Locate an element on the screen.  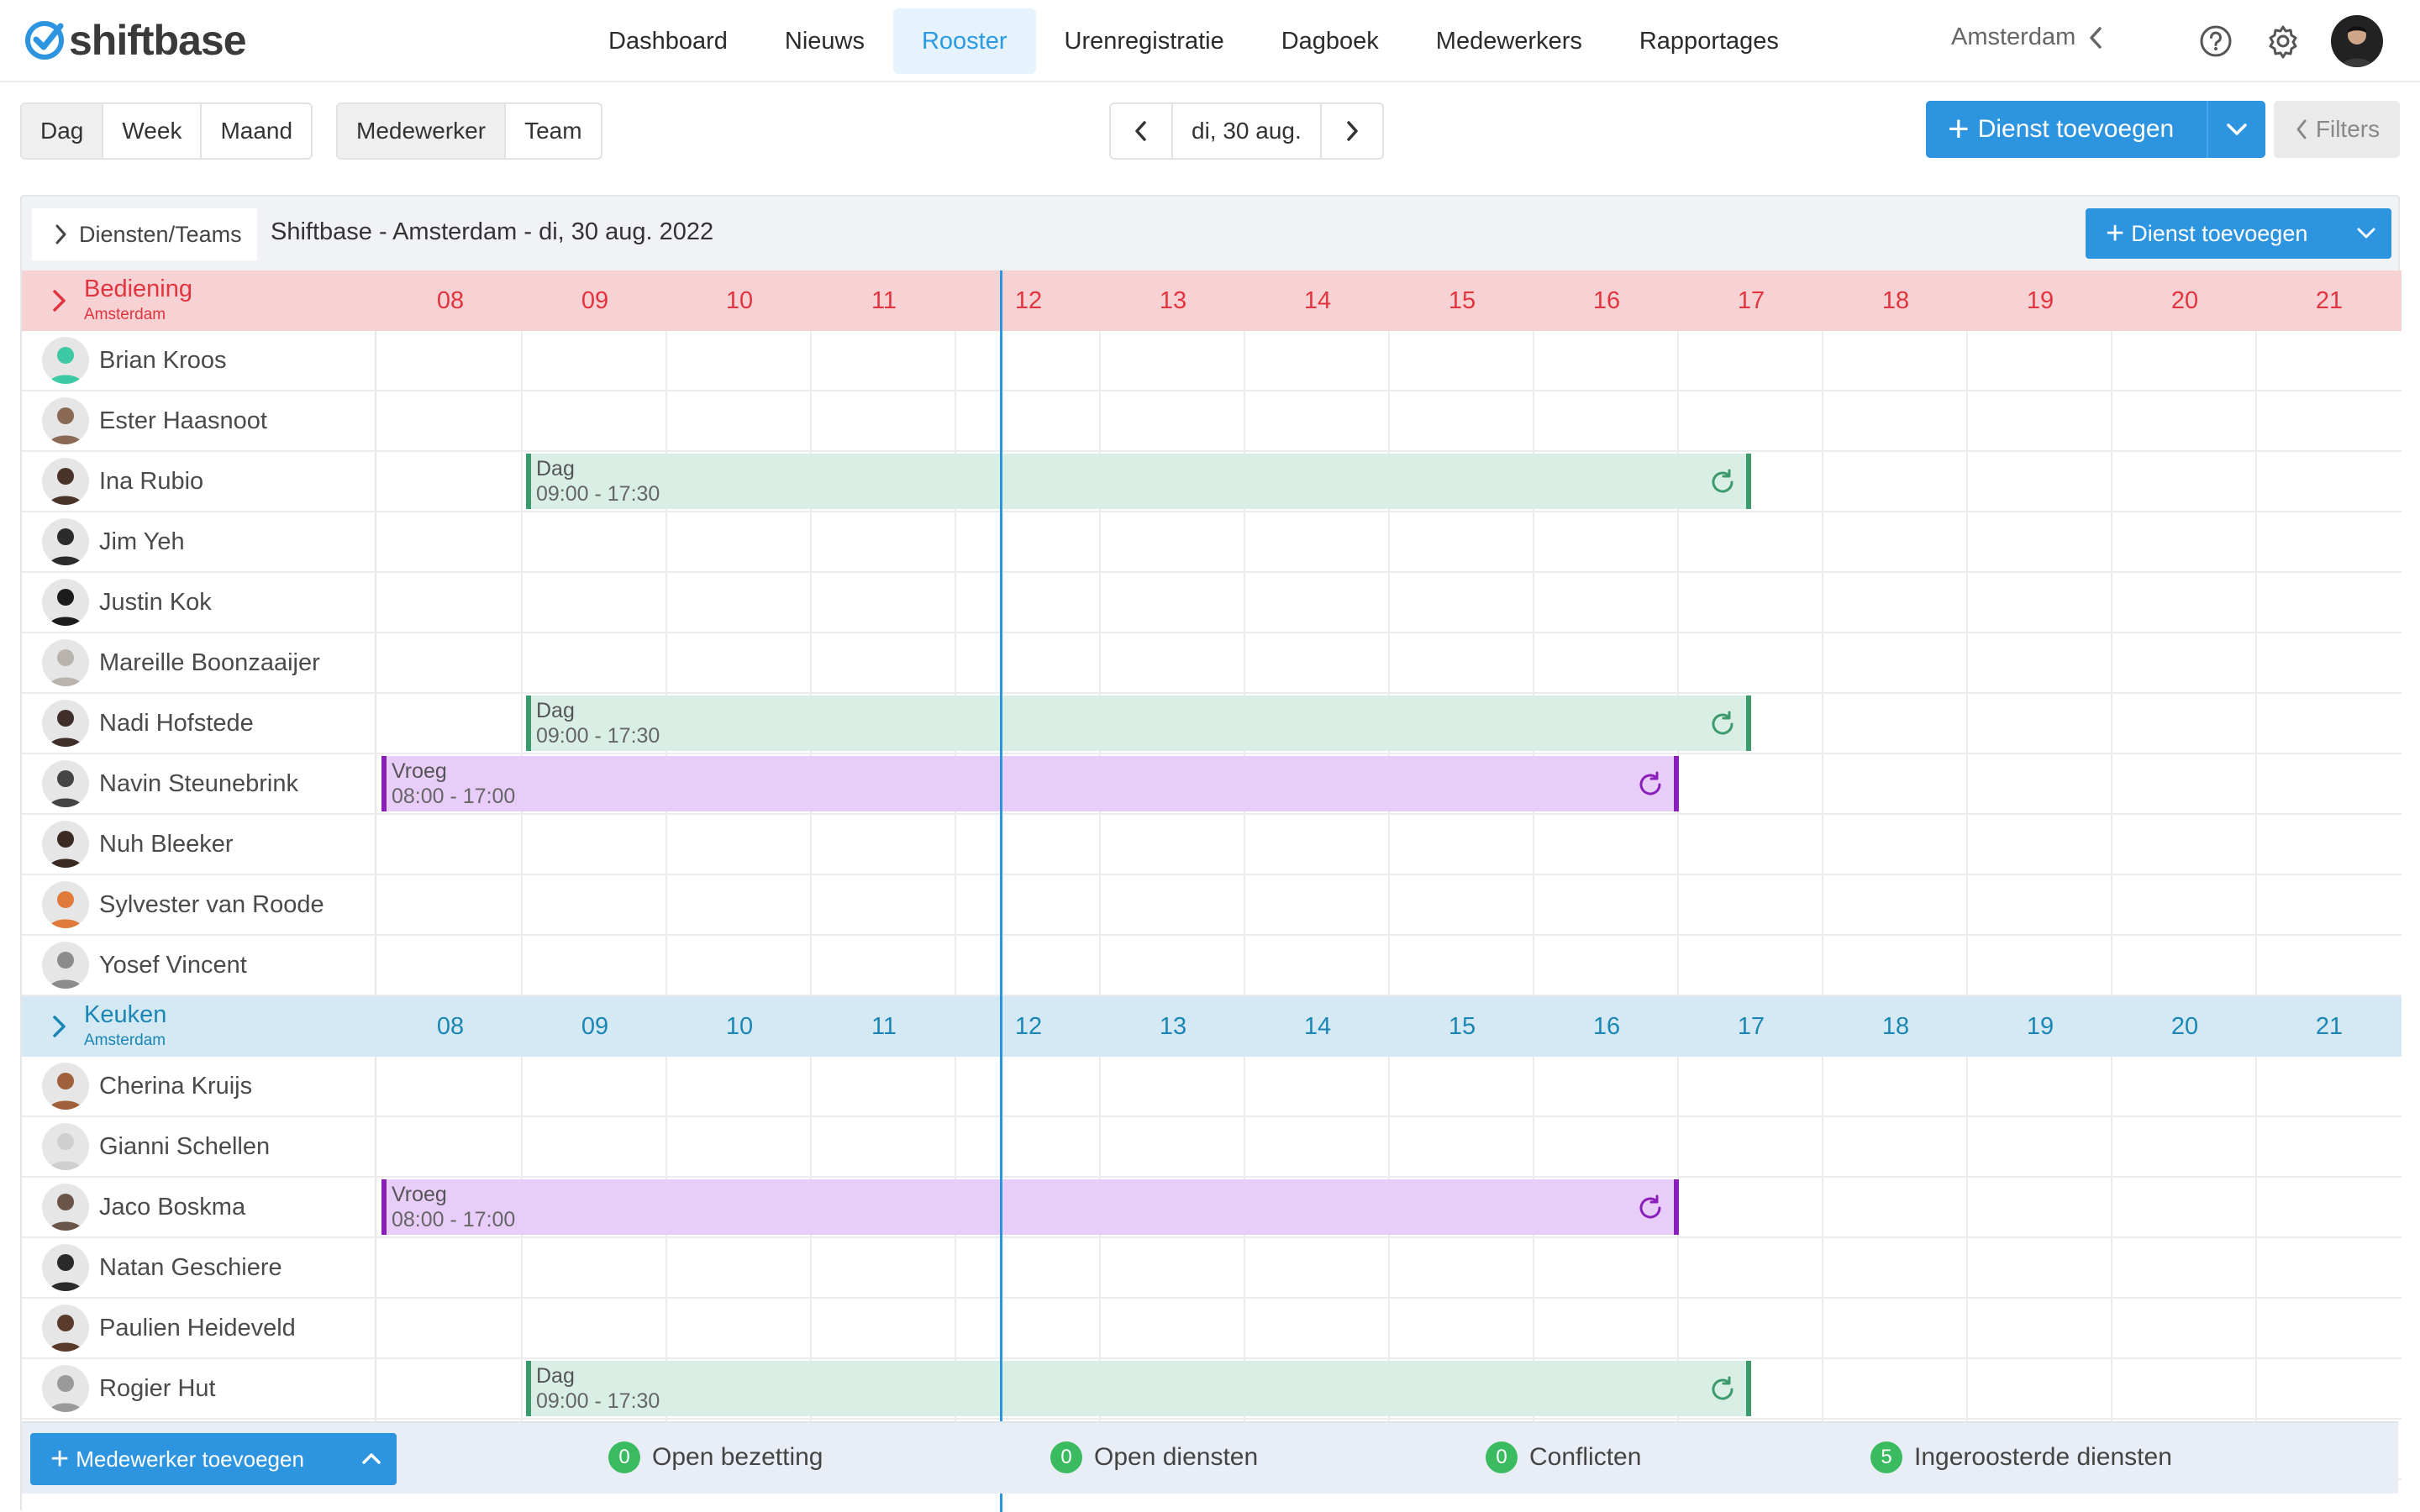
employee-cell: Jaco Boskma is located at coordinates (199, 1207).